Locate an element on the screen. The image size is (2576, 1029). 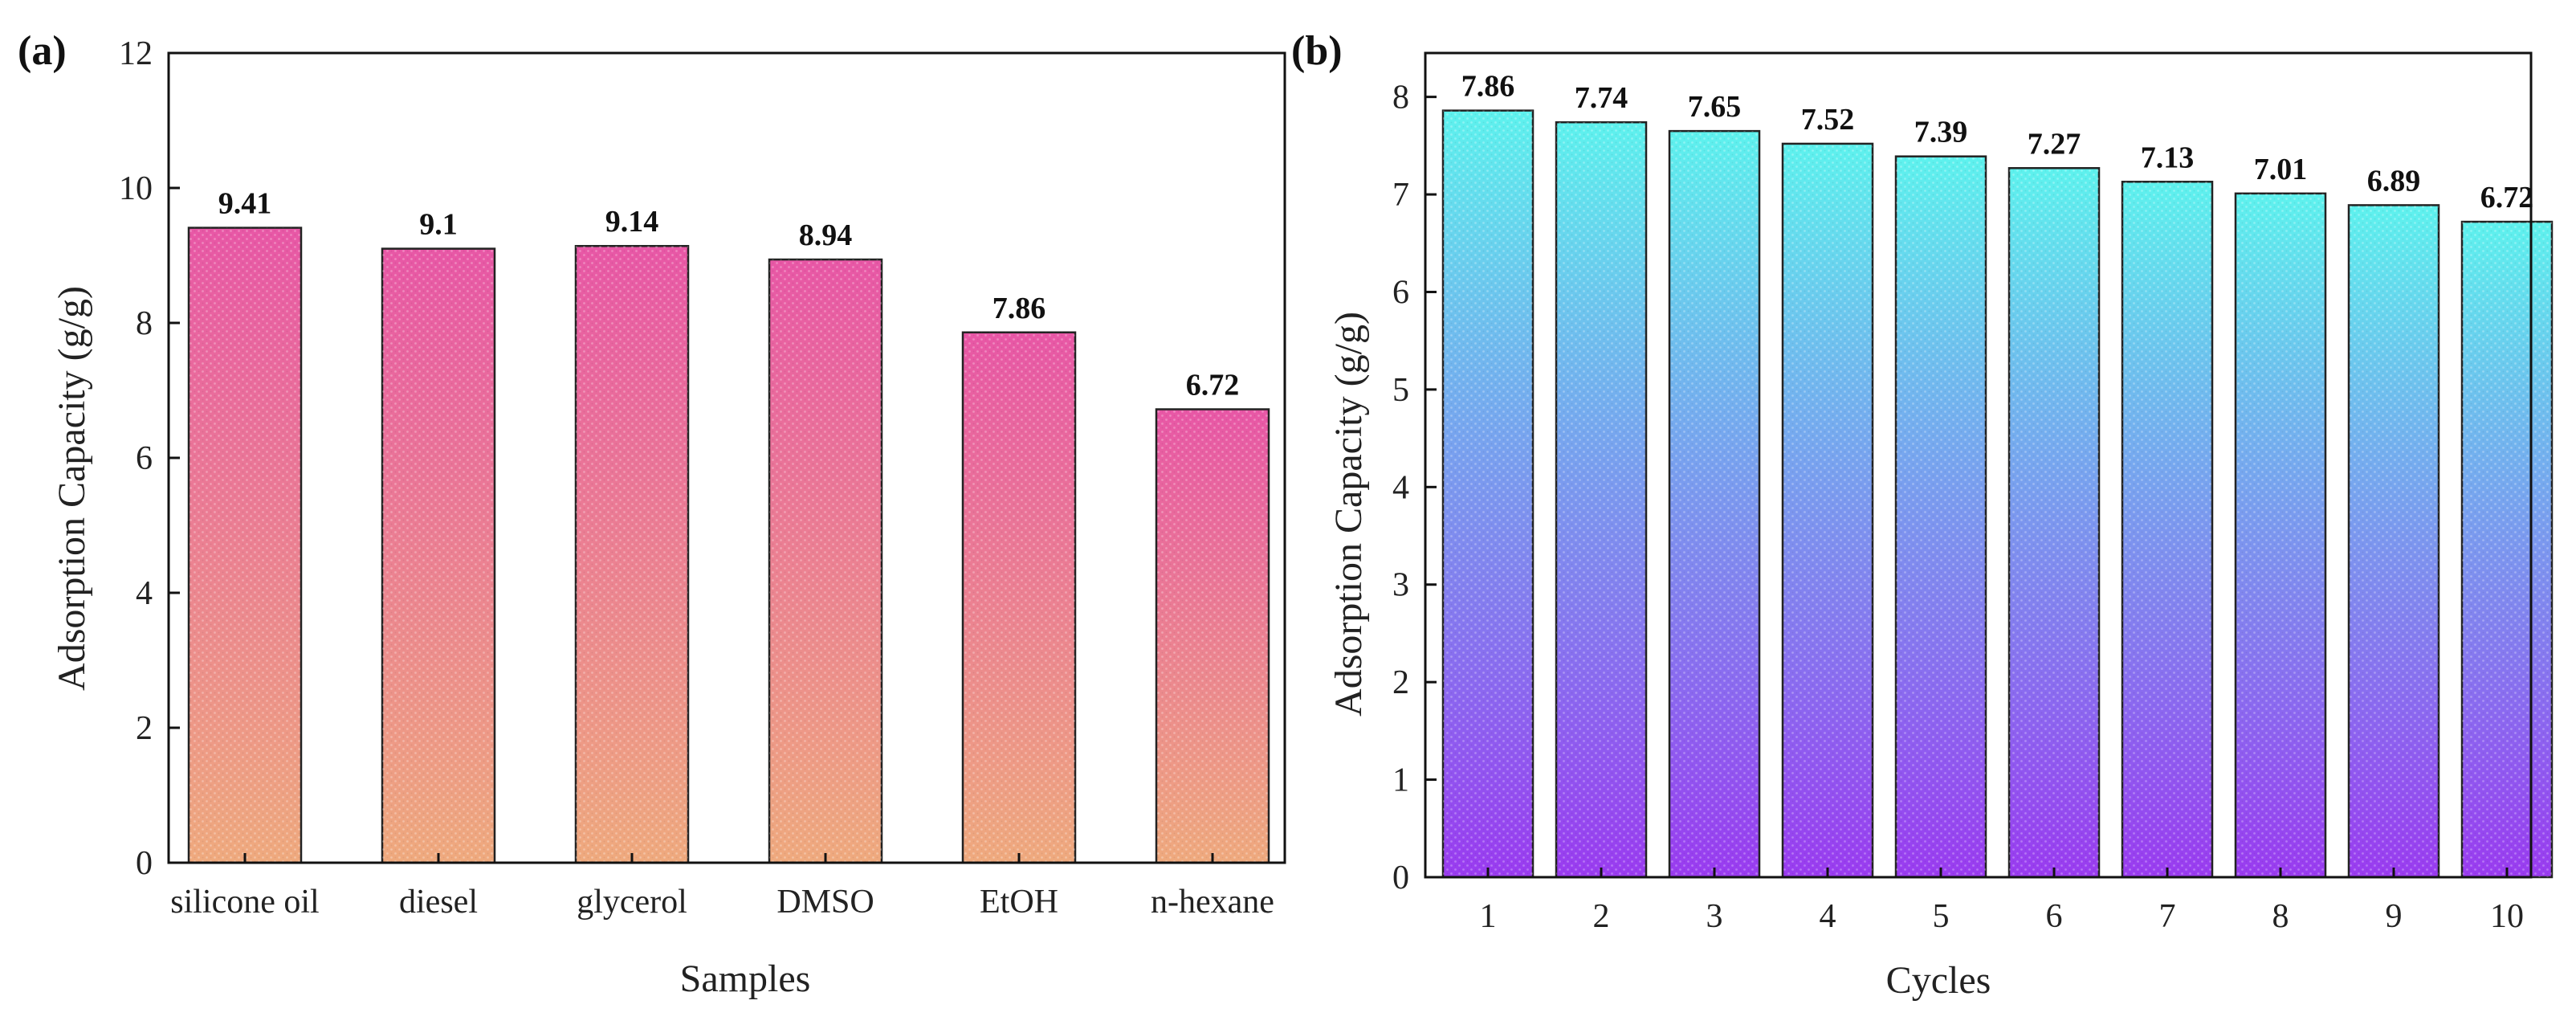
panel-a-value-label: 9.1 is located at coordinates (439, 225).